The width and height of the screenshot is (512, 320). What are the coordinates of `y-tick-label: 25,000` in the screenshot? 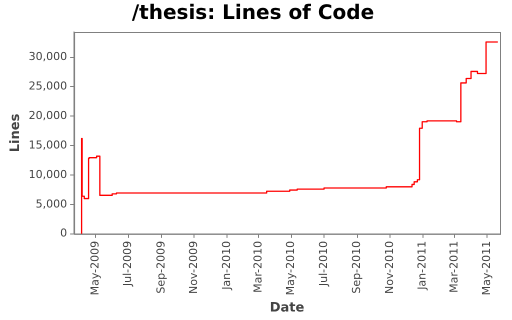 It's located at (48, 86).